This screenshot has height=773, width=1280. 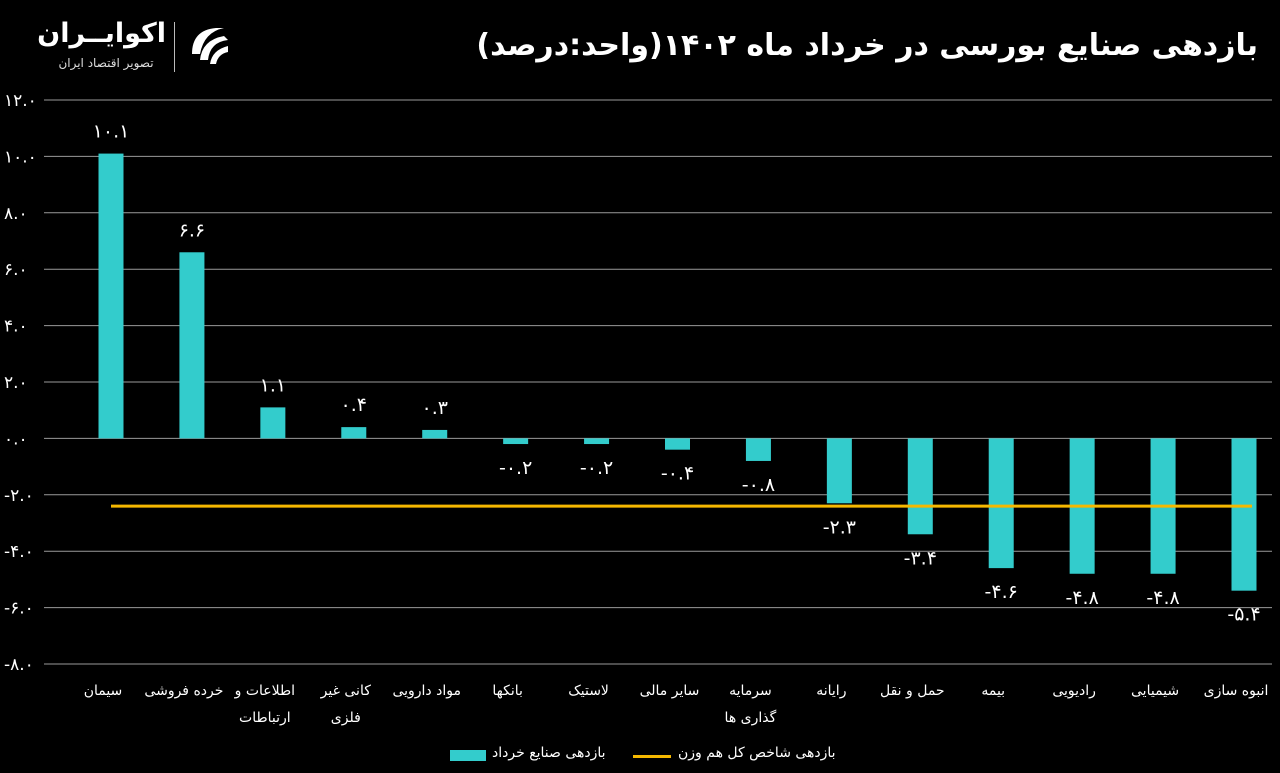 What do you see at coordinates (426, 691) in the screenshot?
I see `x-tick-label: مواد دارویی` at bounding box center [426, 691].